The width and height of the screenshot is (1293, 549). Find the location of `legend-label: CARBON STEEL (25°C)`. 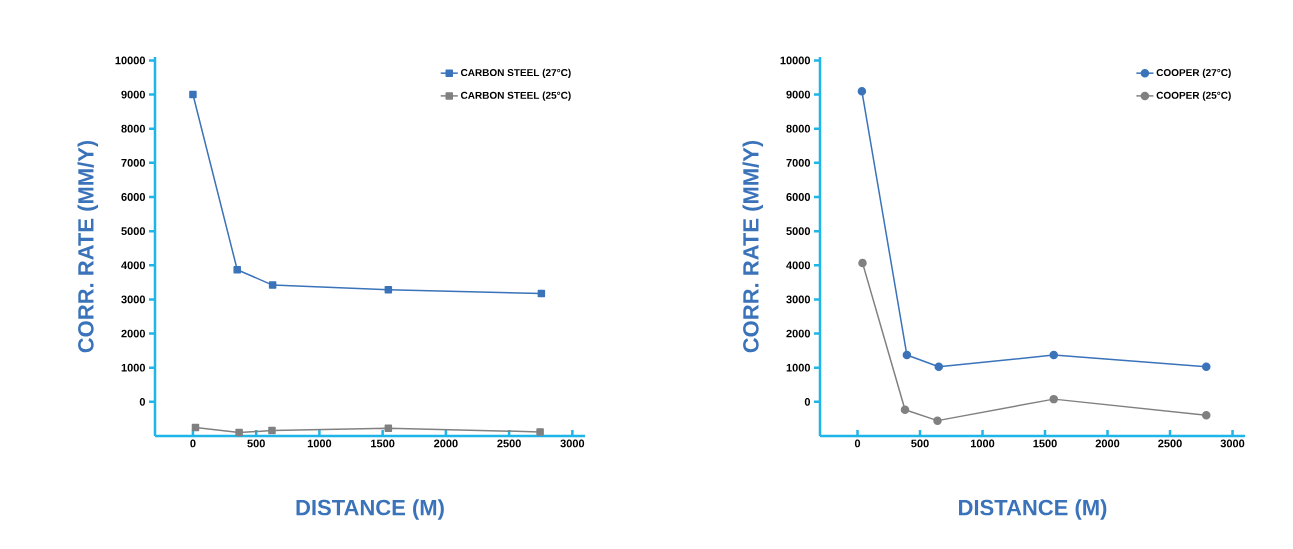

legend-label: CARBON STEEL (25°C) is located at coordinates (515, 96).